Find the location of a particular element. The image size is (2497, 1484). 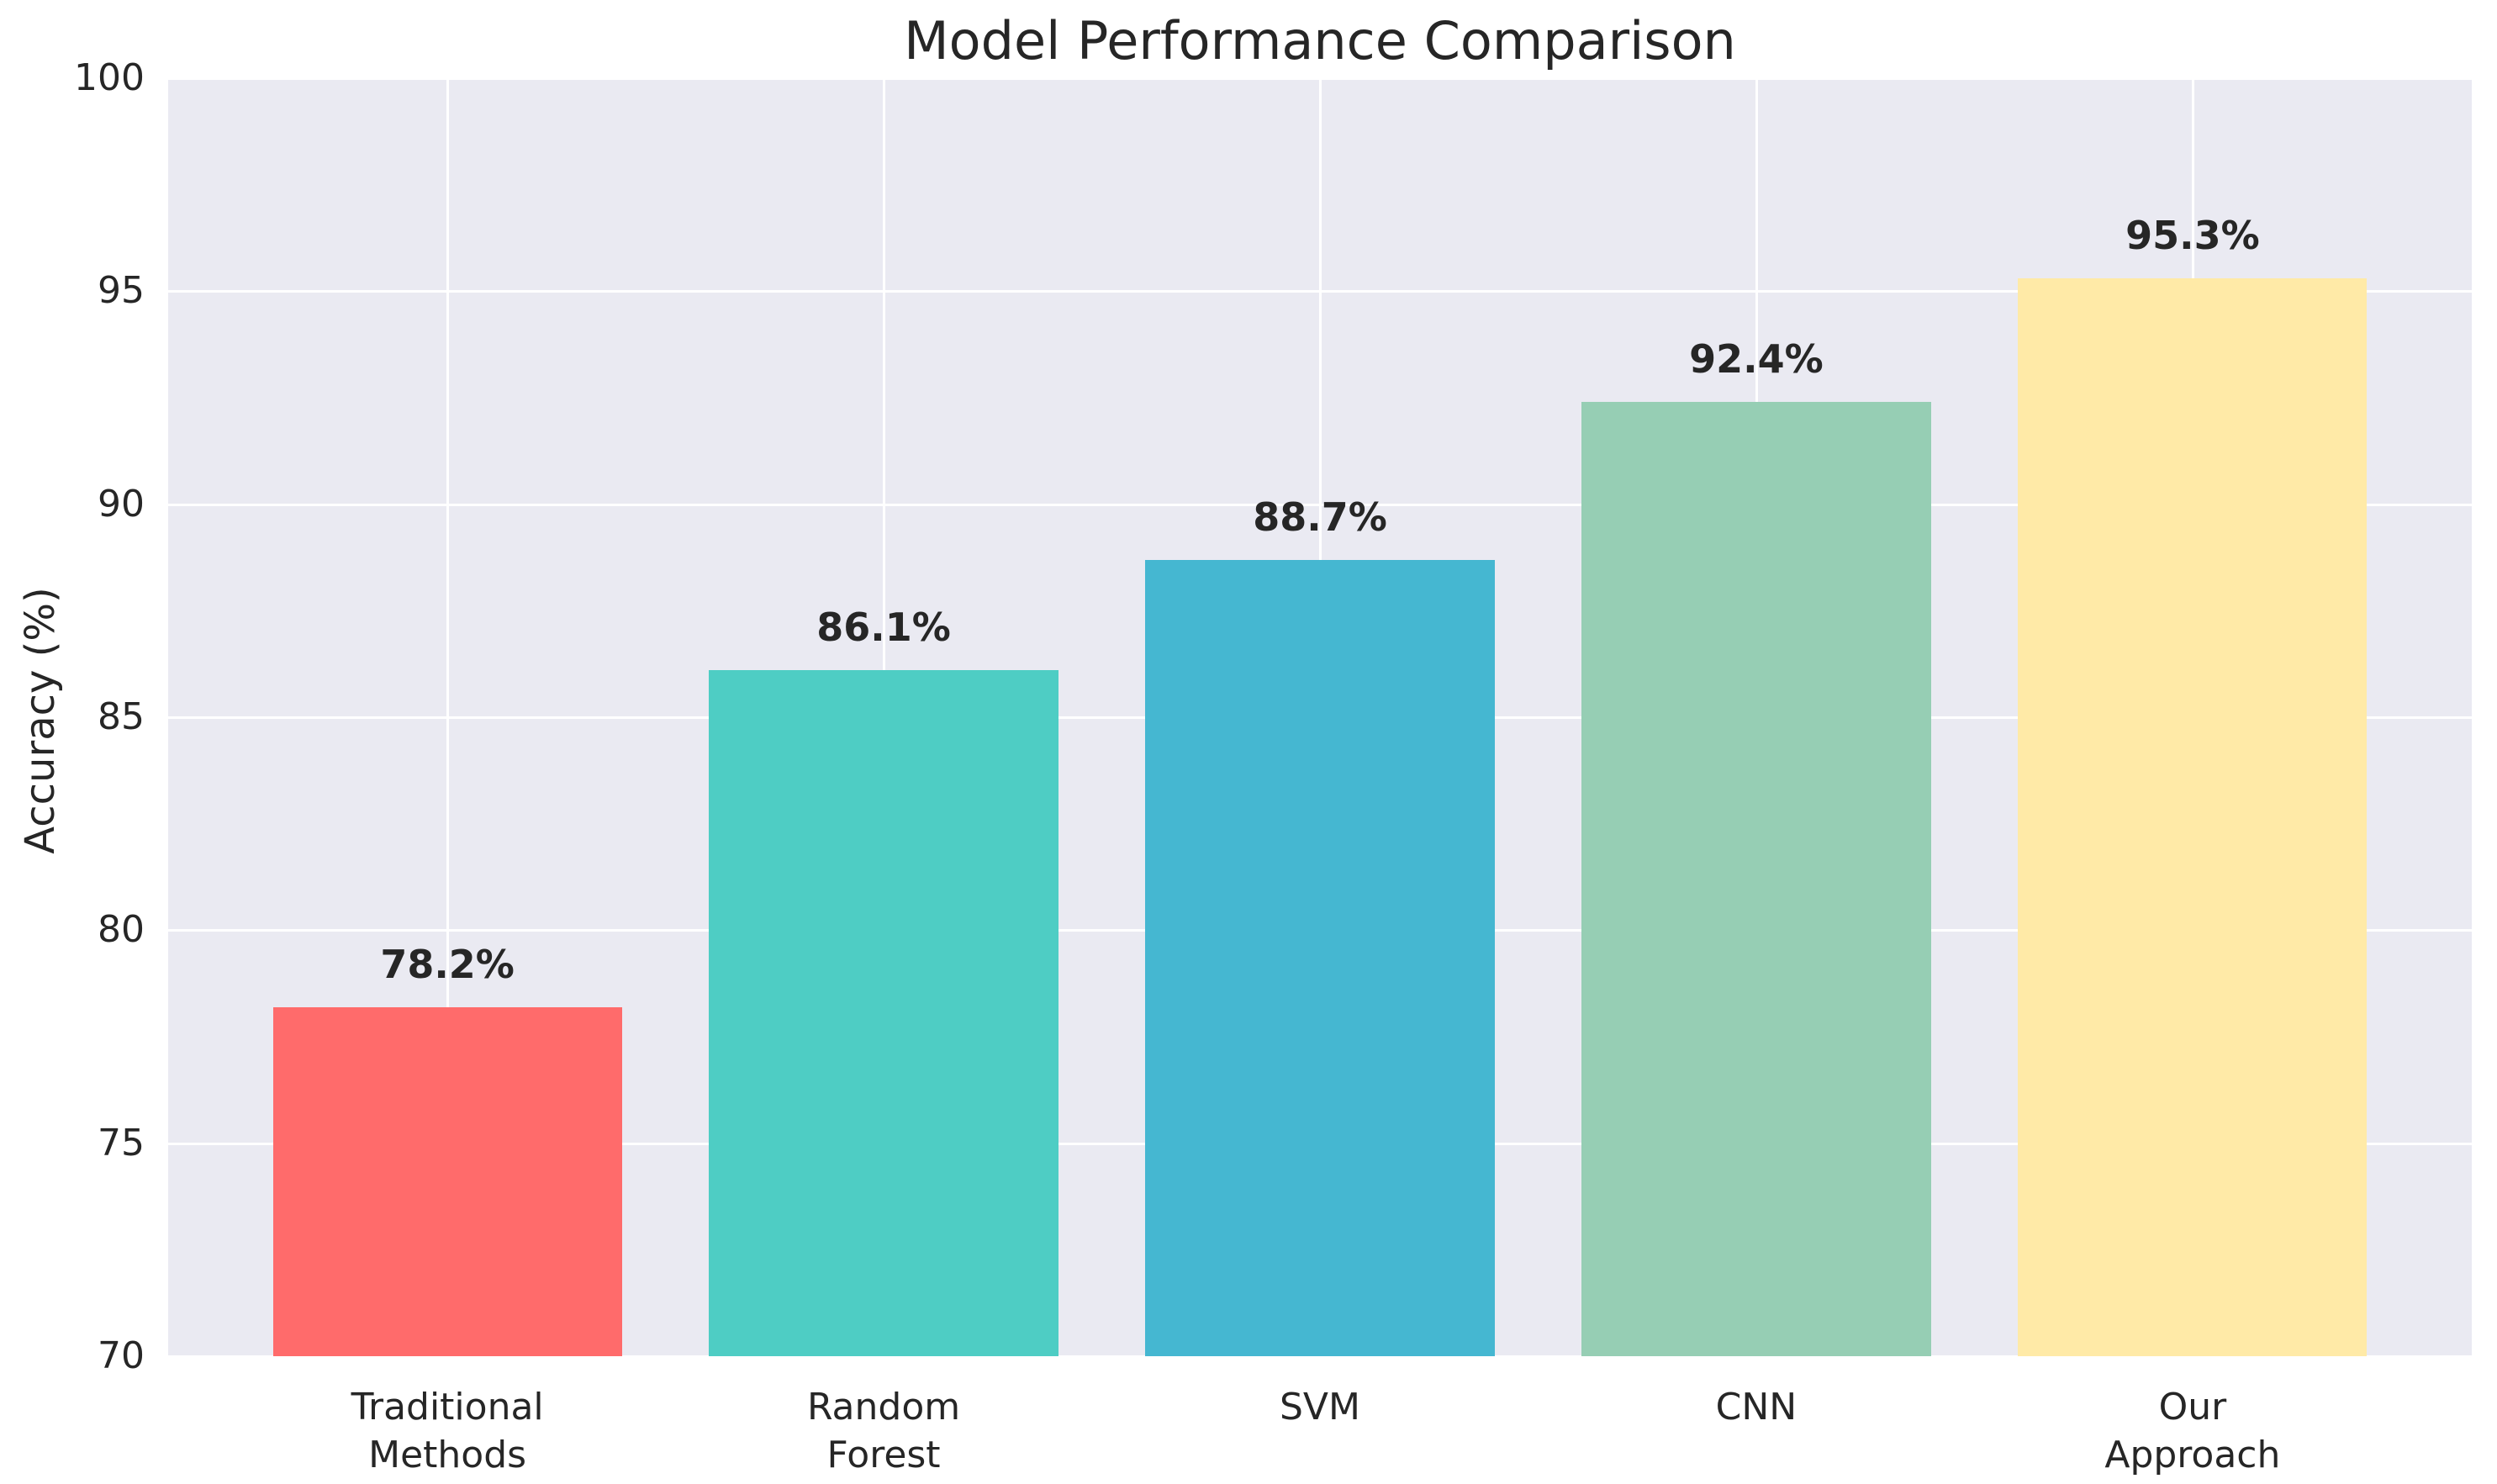

x-tick-label-line: Methods is located at coordinates (447, 1455).